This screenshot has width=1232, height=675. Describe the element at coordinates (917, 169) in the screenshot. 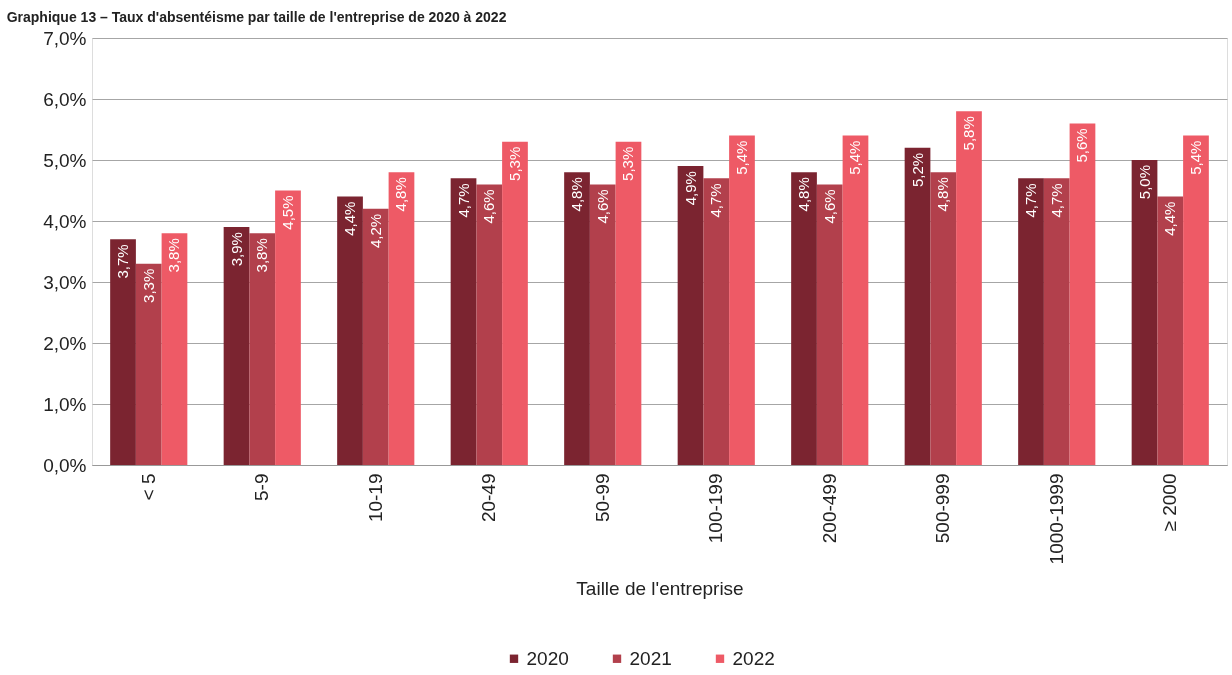

I see `data-label: 5,2%` at that location.